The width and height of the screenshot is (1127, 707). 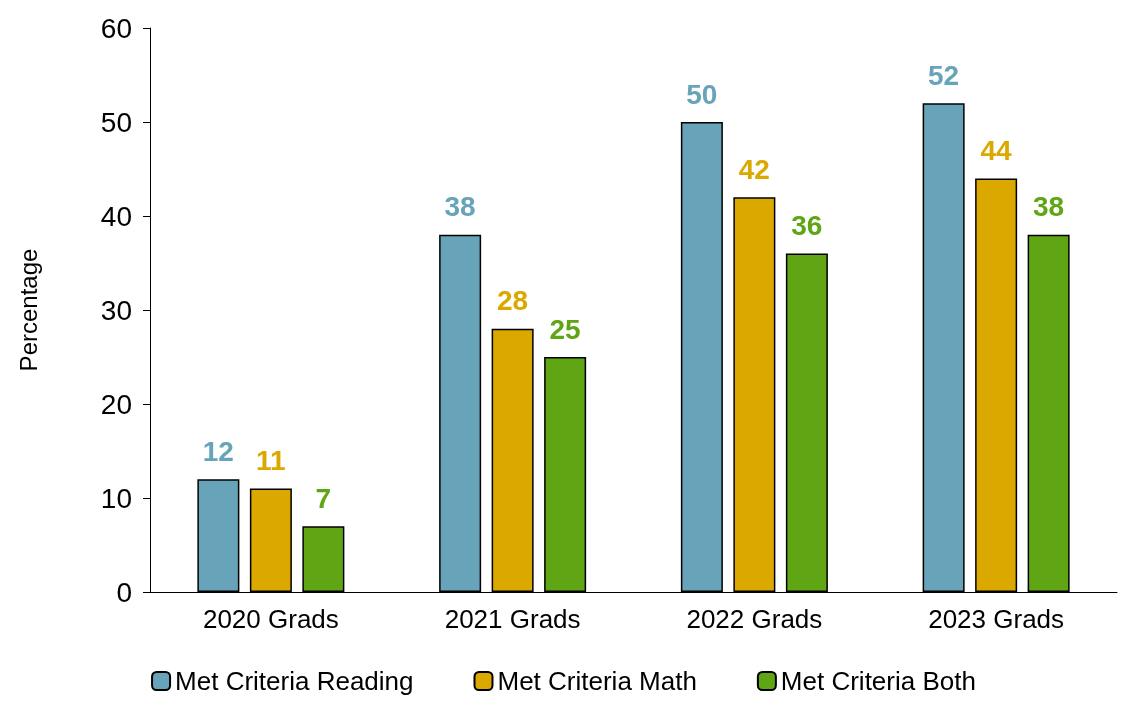 What do you see at coordinates (512, 619) in the screenshot?
I see `x-tick-label: 2021 Grads` at bounding box center [512, 619].